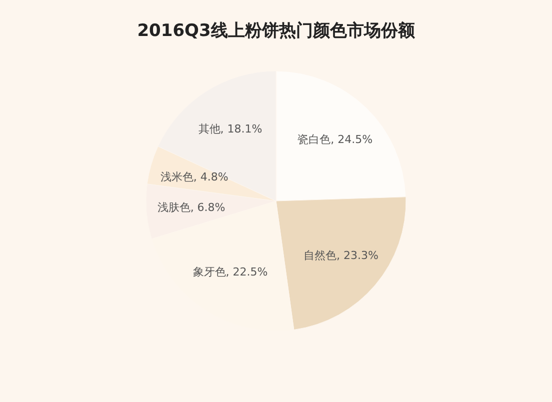 The image size is (552, 402). Describe the element at coordinates (341, 255) in the screenshot. I see `slice-label: 自然色, 23.3%` at that location.